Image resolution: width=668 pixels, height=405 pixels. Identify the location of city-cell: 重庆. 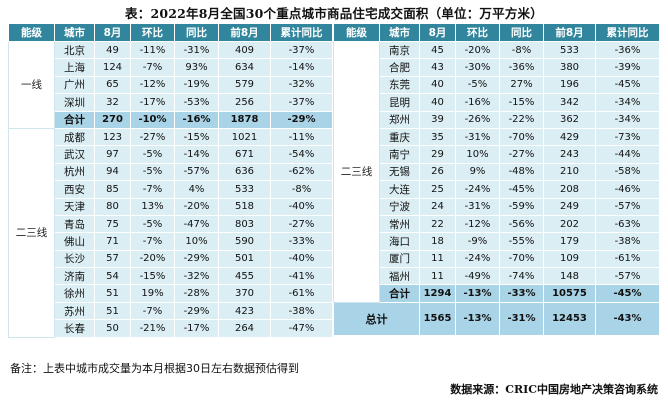
(399, 137).